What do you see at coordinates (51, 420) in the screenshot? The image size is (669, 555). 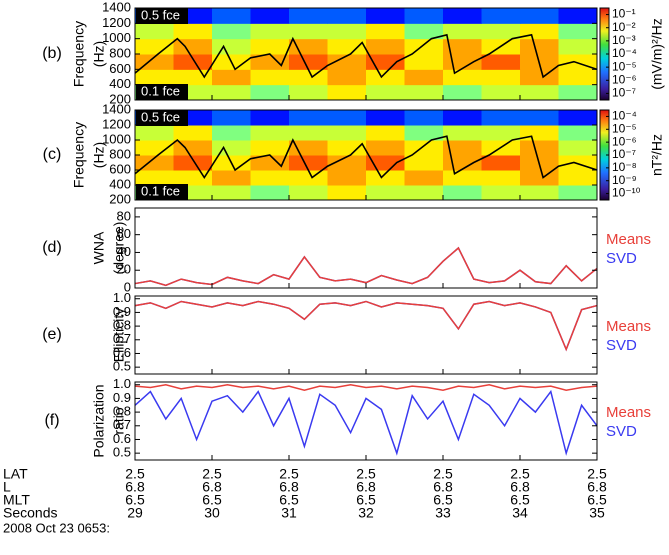 I see `panel-label: (f)` at bounding box center [51, 420].